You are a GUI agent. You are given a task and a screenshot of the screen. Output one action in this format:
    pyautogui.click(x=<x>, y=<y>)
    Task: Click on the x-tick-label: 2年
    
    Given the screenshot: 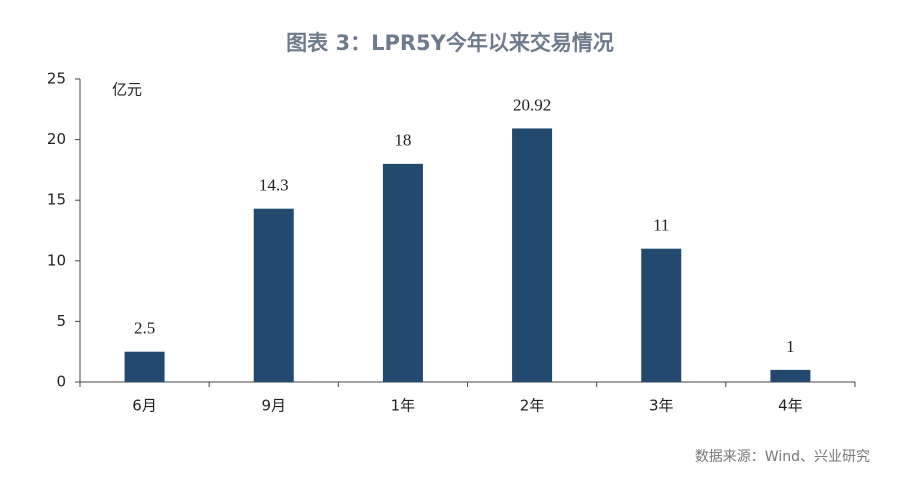 What is the action you would take?
    pyautogui.click(x=532, y=406)
    